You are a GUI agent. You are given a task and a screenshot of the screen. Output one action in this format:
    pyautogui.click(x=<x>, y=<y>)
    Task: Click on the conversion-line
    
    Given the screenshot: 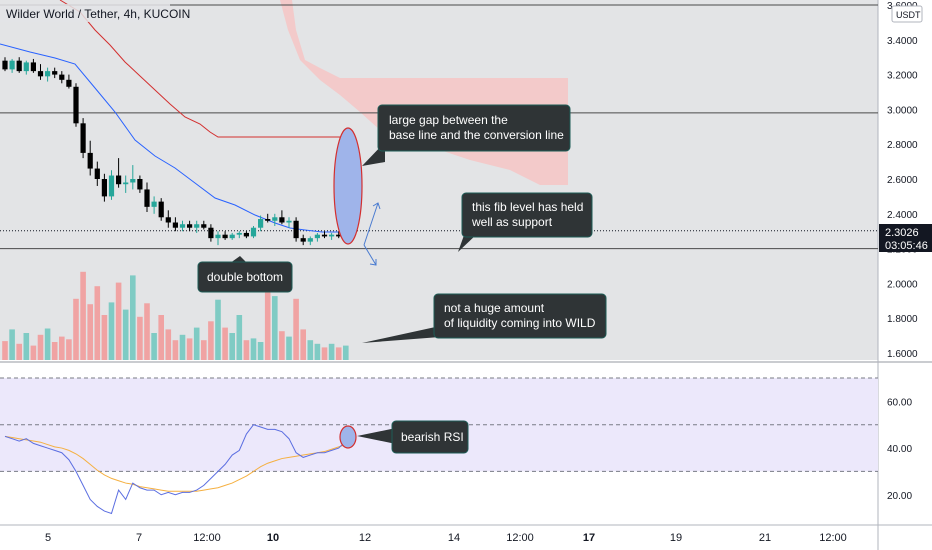 What is the action you would take?
    pyautogui.click(x=170, y=138)
    